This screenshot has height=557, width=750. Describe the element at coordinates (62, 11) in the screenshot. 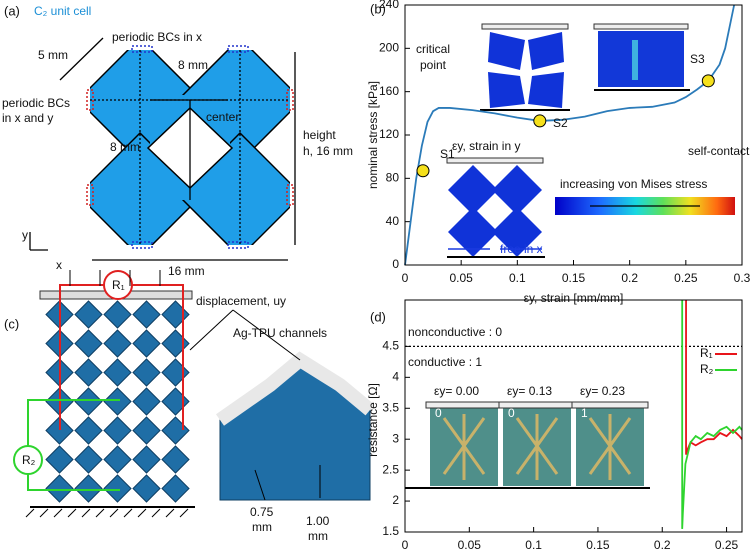

I see `panel-title: C₂ unit cell` at that location.